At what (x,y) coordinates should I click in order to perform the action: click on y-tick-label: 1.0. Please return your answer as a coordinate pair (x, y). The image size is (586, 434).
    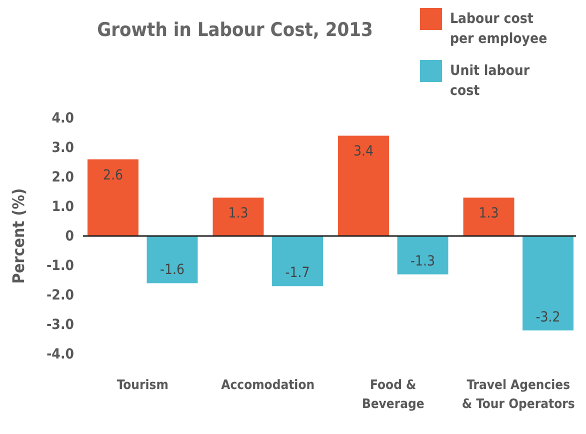
    Looking at the image, I should click on (63, 206).